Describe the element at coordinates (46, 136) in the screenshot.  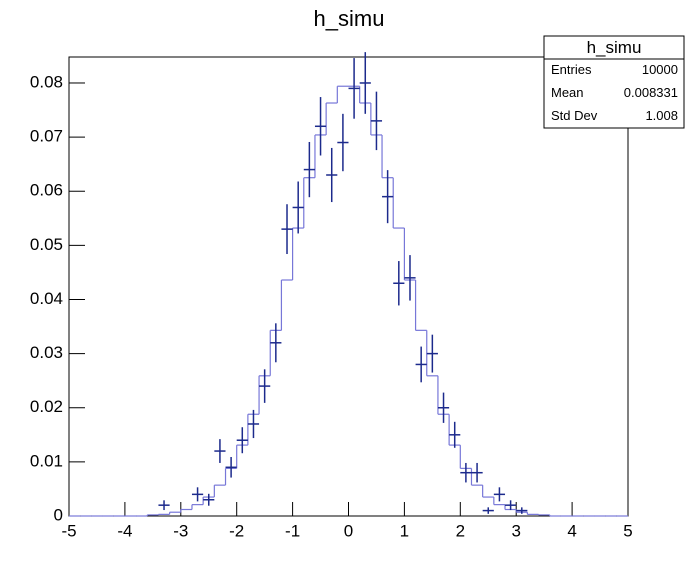
I see `y-tick-label: 0.07` at that location.